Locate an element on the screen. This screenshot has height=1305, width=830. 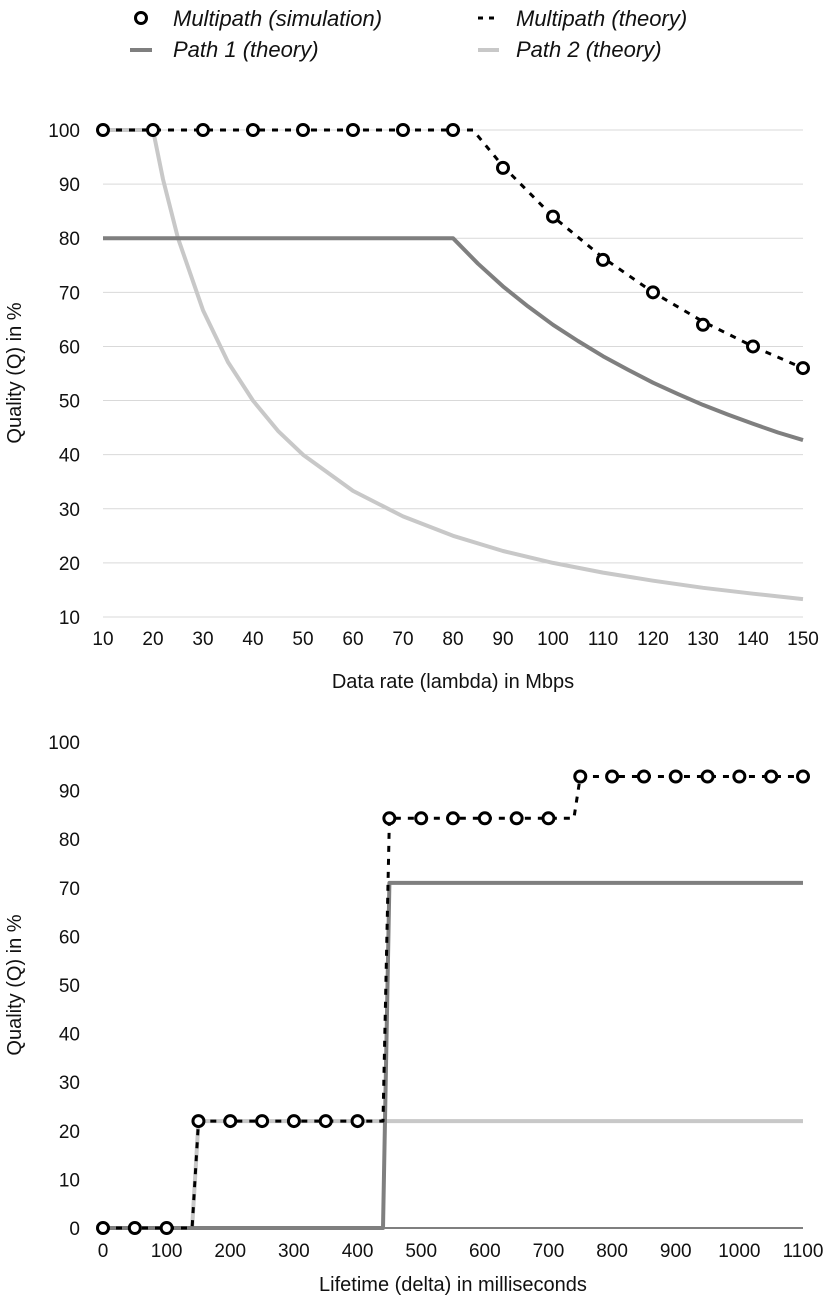
legend-marker-icon is located at coordinates (141, 18).